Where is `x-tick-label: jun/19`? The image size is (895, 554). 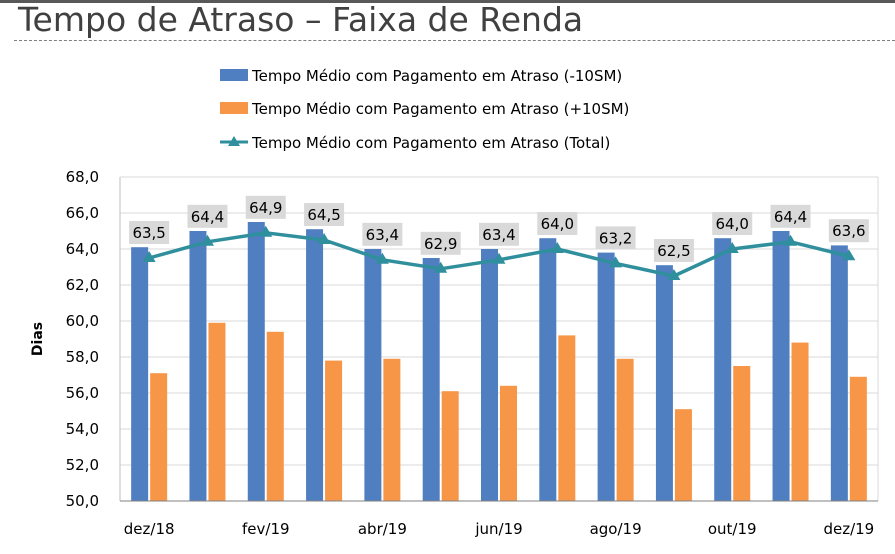
x-tick-label: jun/19 is located at coordinates (498, 529).